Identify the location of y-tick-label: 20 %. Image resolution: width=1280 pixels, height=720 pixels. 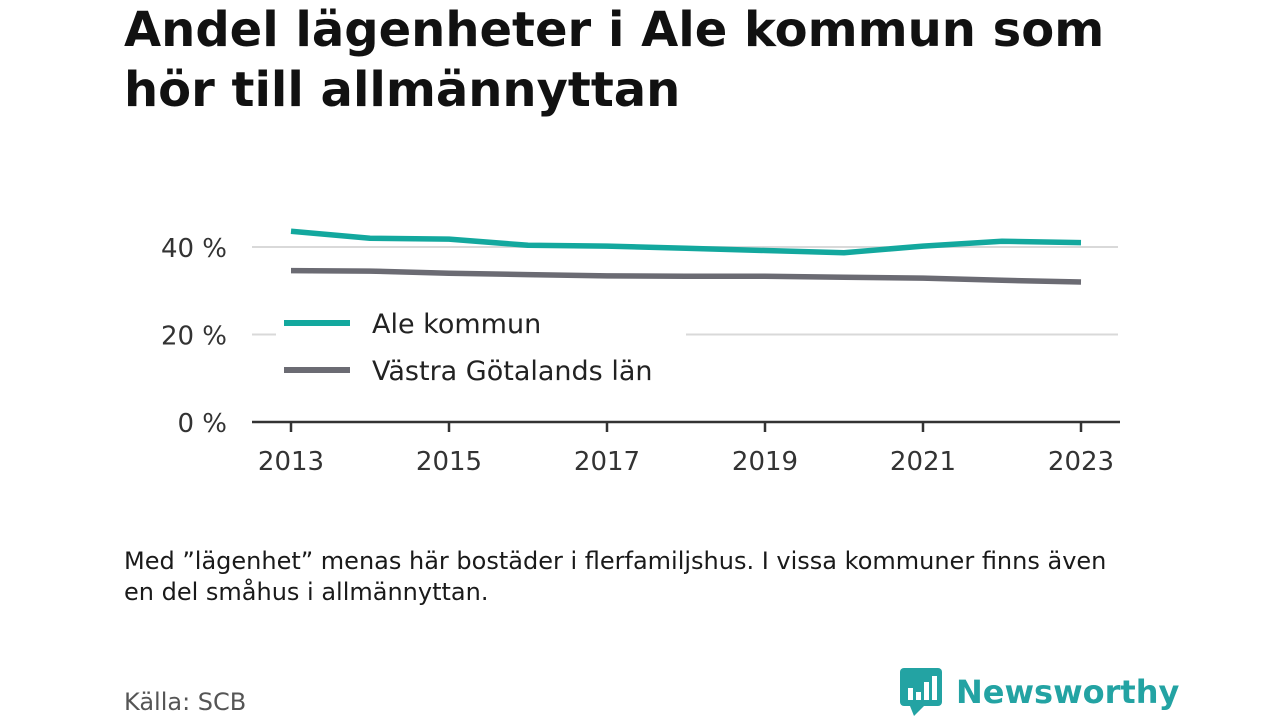
(194, 337).